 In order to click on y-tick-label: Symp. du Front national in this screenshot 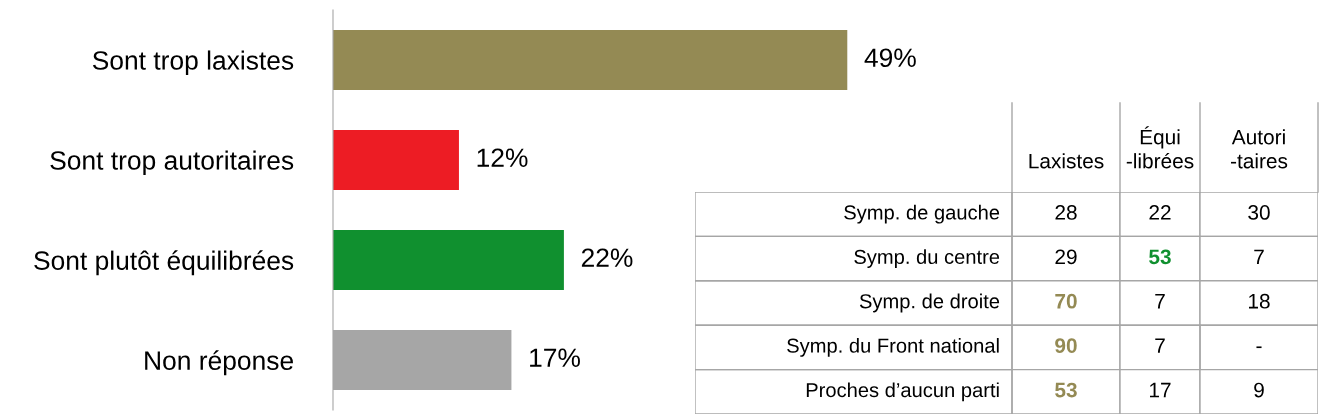, I will do `click(893, 347)`.